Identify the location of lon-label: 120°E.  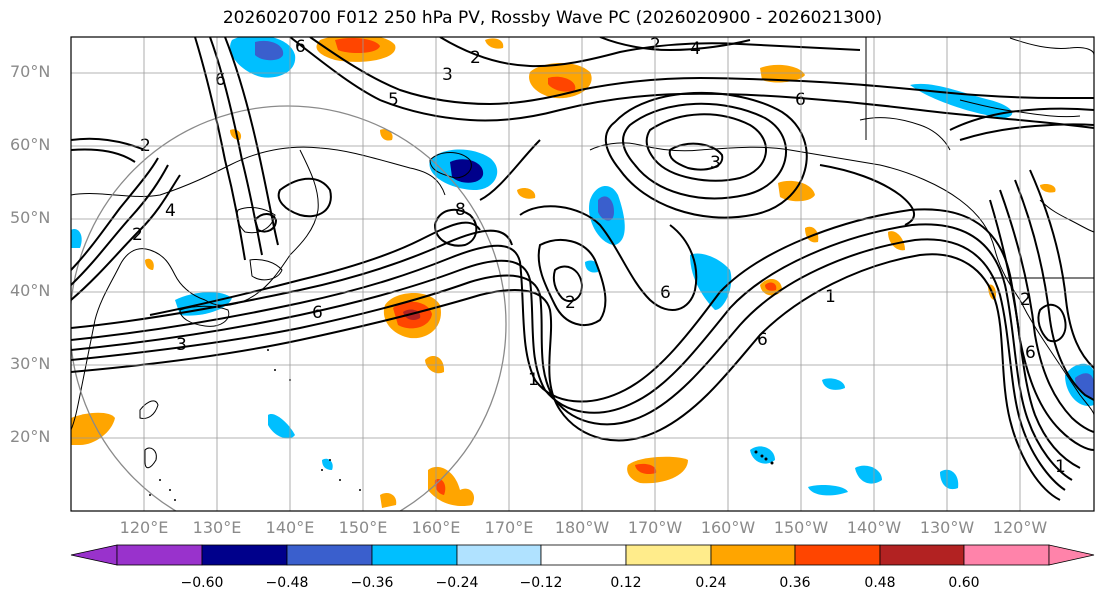
(144, 527).